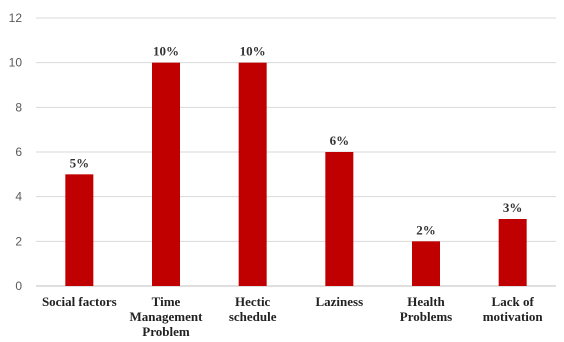  I want to click on y-tick-label: 12, so click(16, 18).